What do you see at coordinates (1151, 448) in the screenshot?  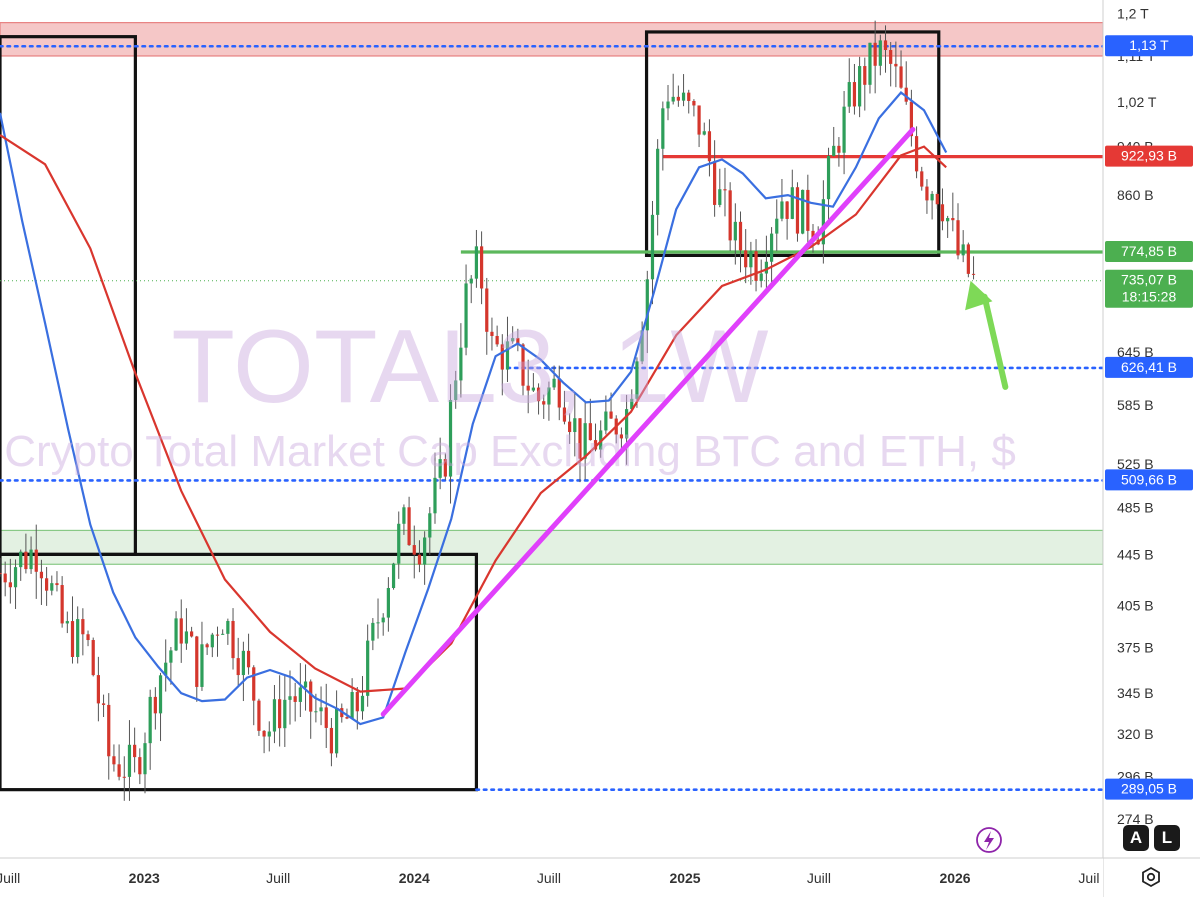 I see `price-axis` at bounding box center [1151, 448].